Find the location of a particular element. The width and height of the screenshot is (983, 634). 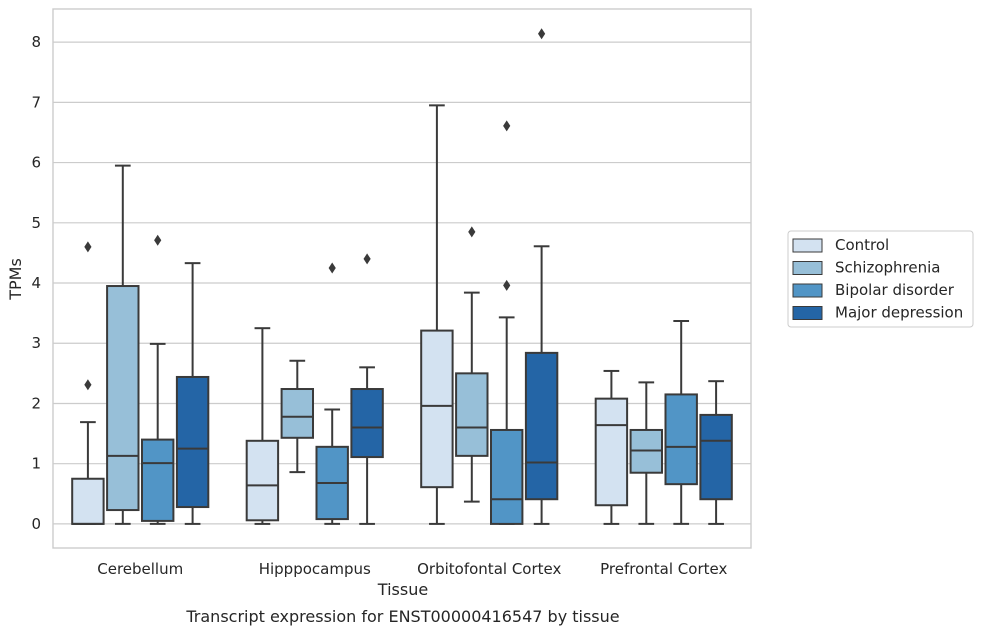

y-axis-label: TPMs is located at coordinates (15, 279).